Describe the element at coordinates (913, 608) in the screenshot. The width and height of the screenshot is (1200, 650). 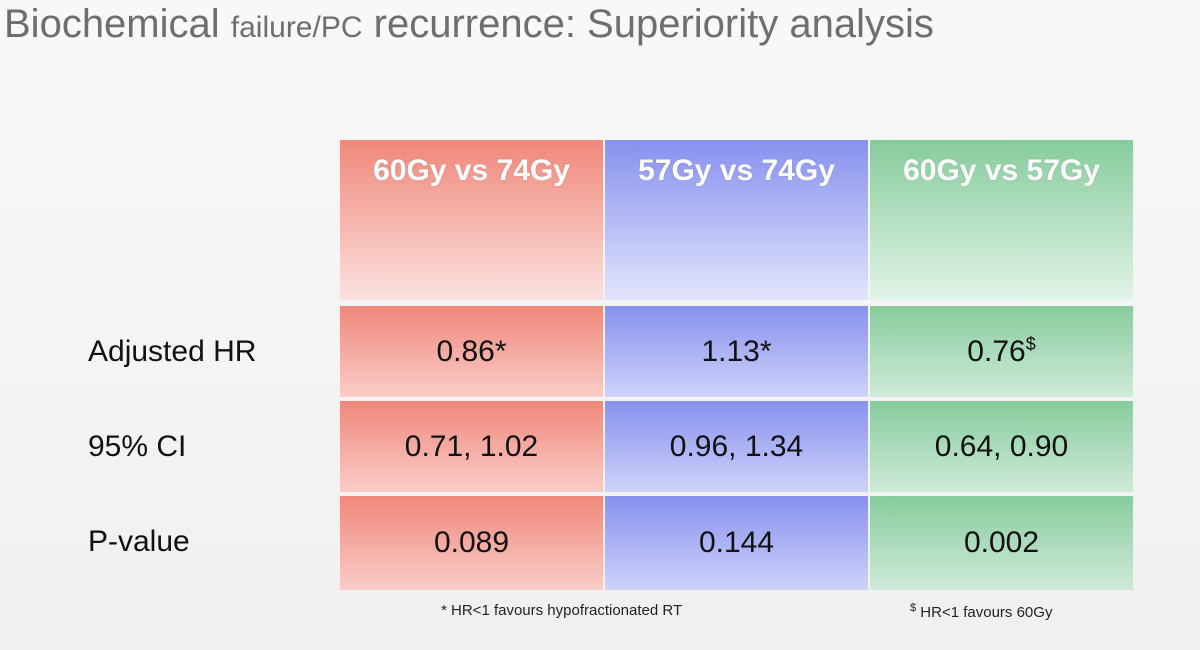
I see `footnote-marker: $` at that location.